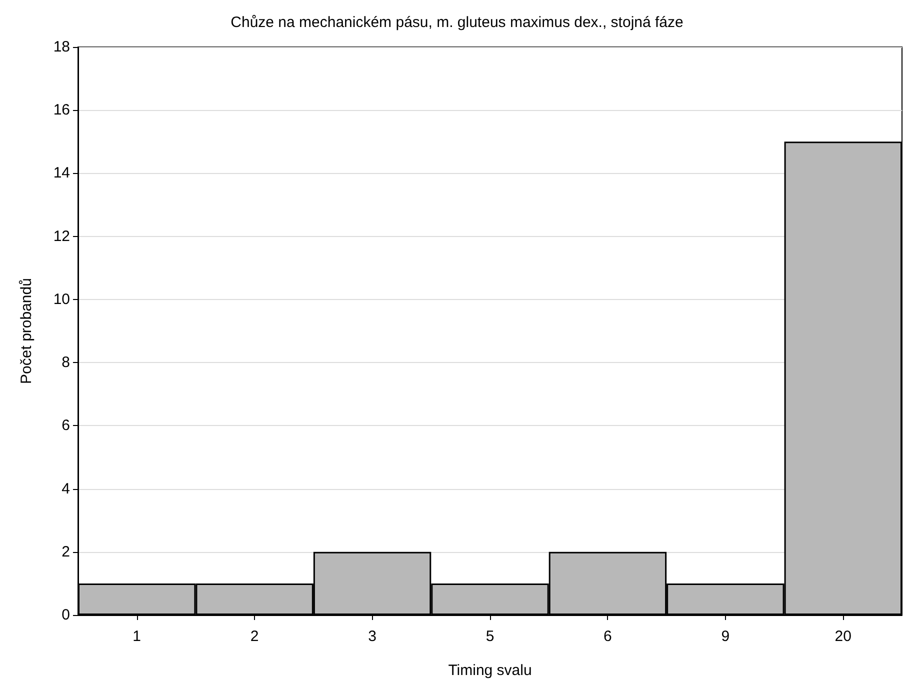 This screenshot has width=914, height=689. What do you see at coordinates (66, 551) in the screenshot?
I see `y-tick-label: 2` at bounding box center [66, 551].